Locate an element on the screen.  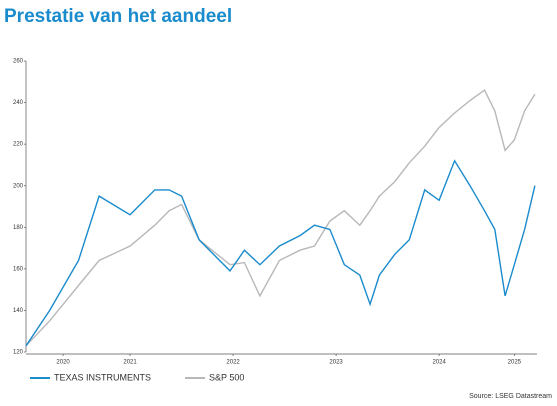
chart-title: Prestatie van het aandeel is located at coordinates (118, 16).